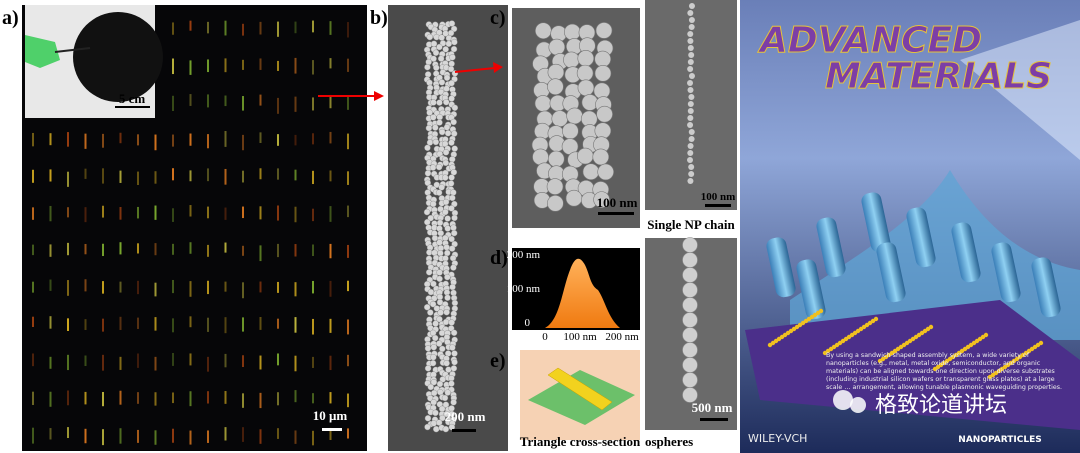 The image size is (1080, 453). What do you see at coordinates (118, 57) in the screenshot?
I see `wafer` at bounding box center [118, 57].